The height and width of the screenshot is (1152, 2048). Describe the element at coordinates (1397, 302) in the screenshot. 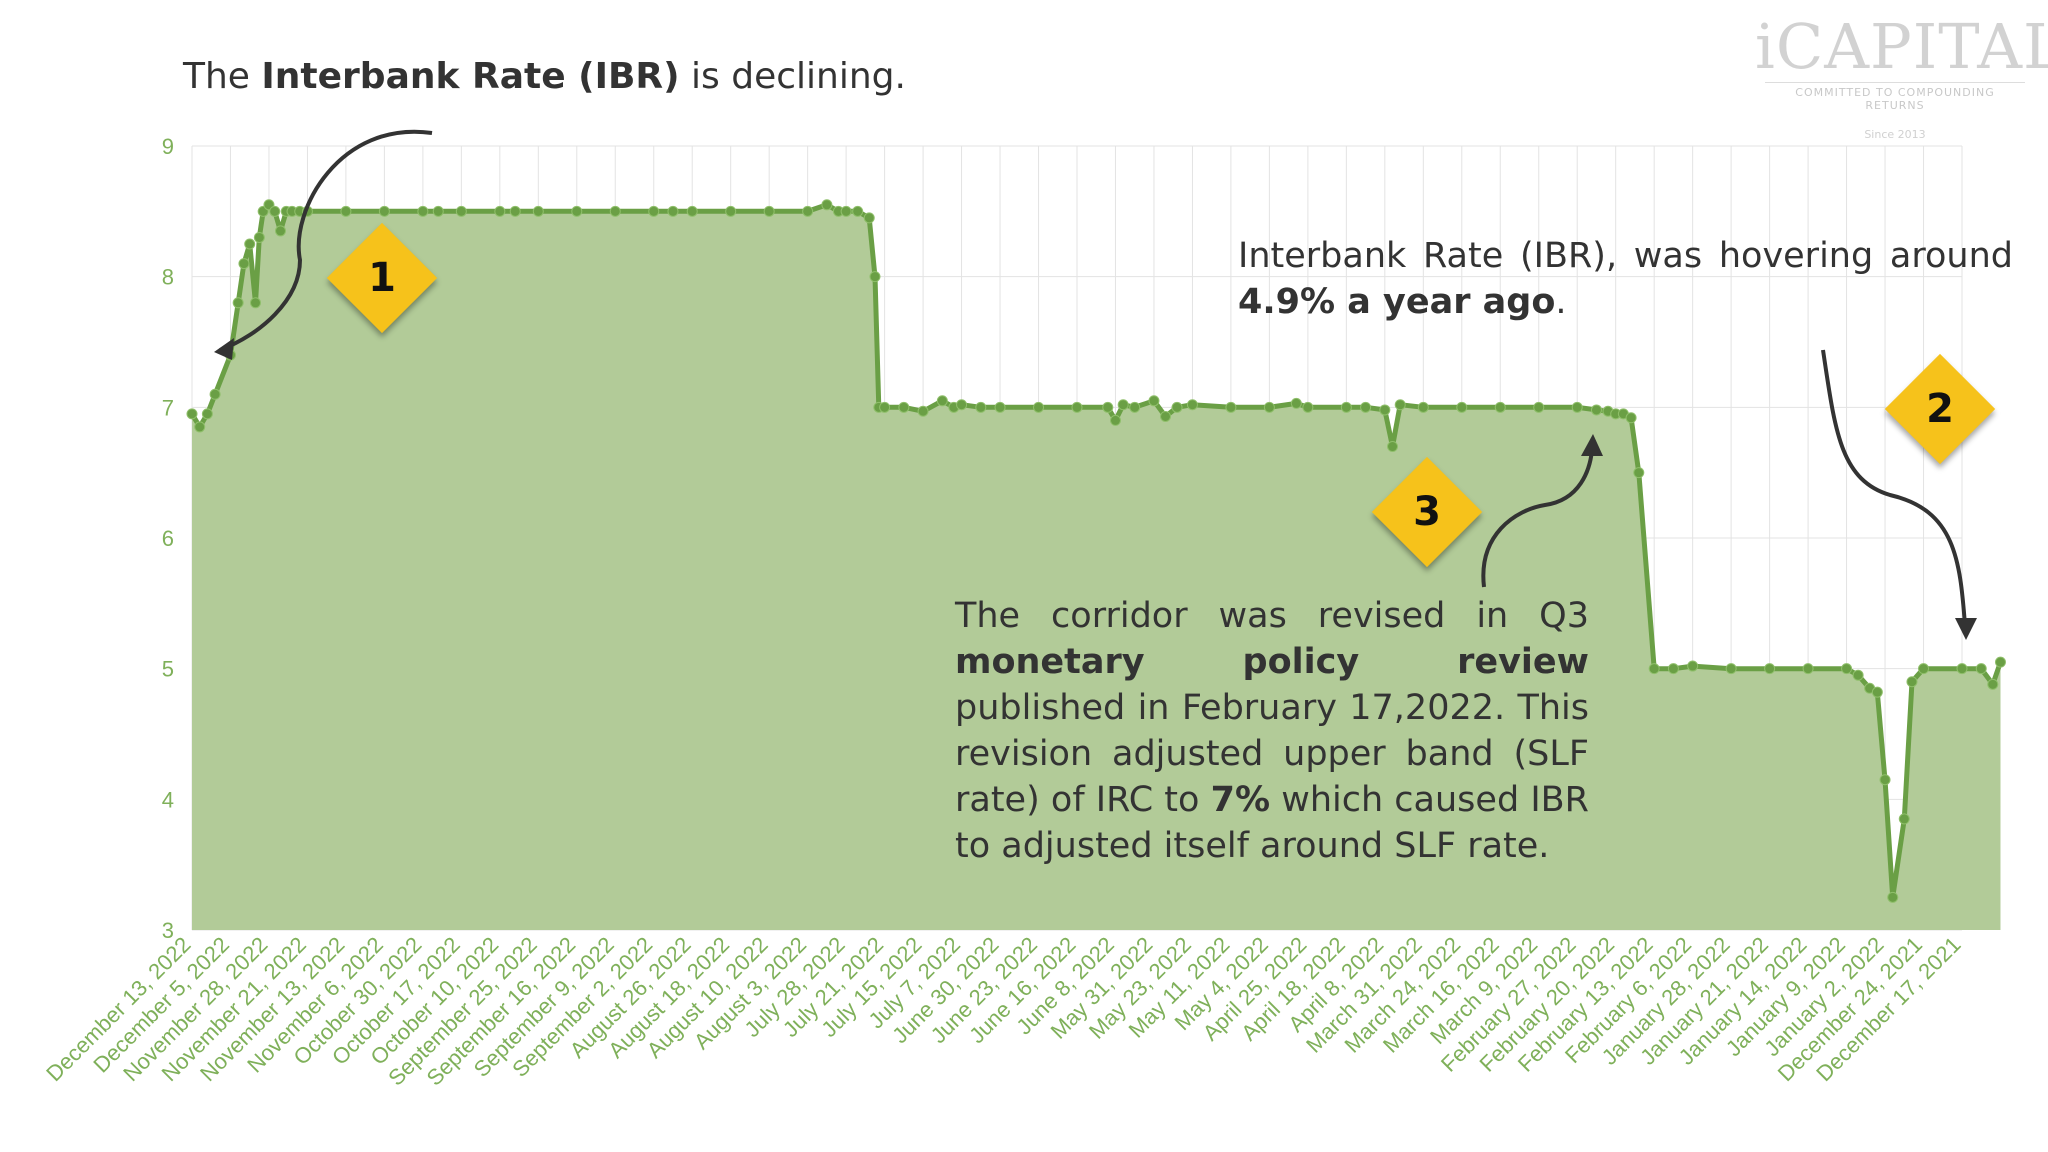

I see `note2-bold: 4.9% a year ago` at that location.